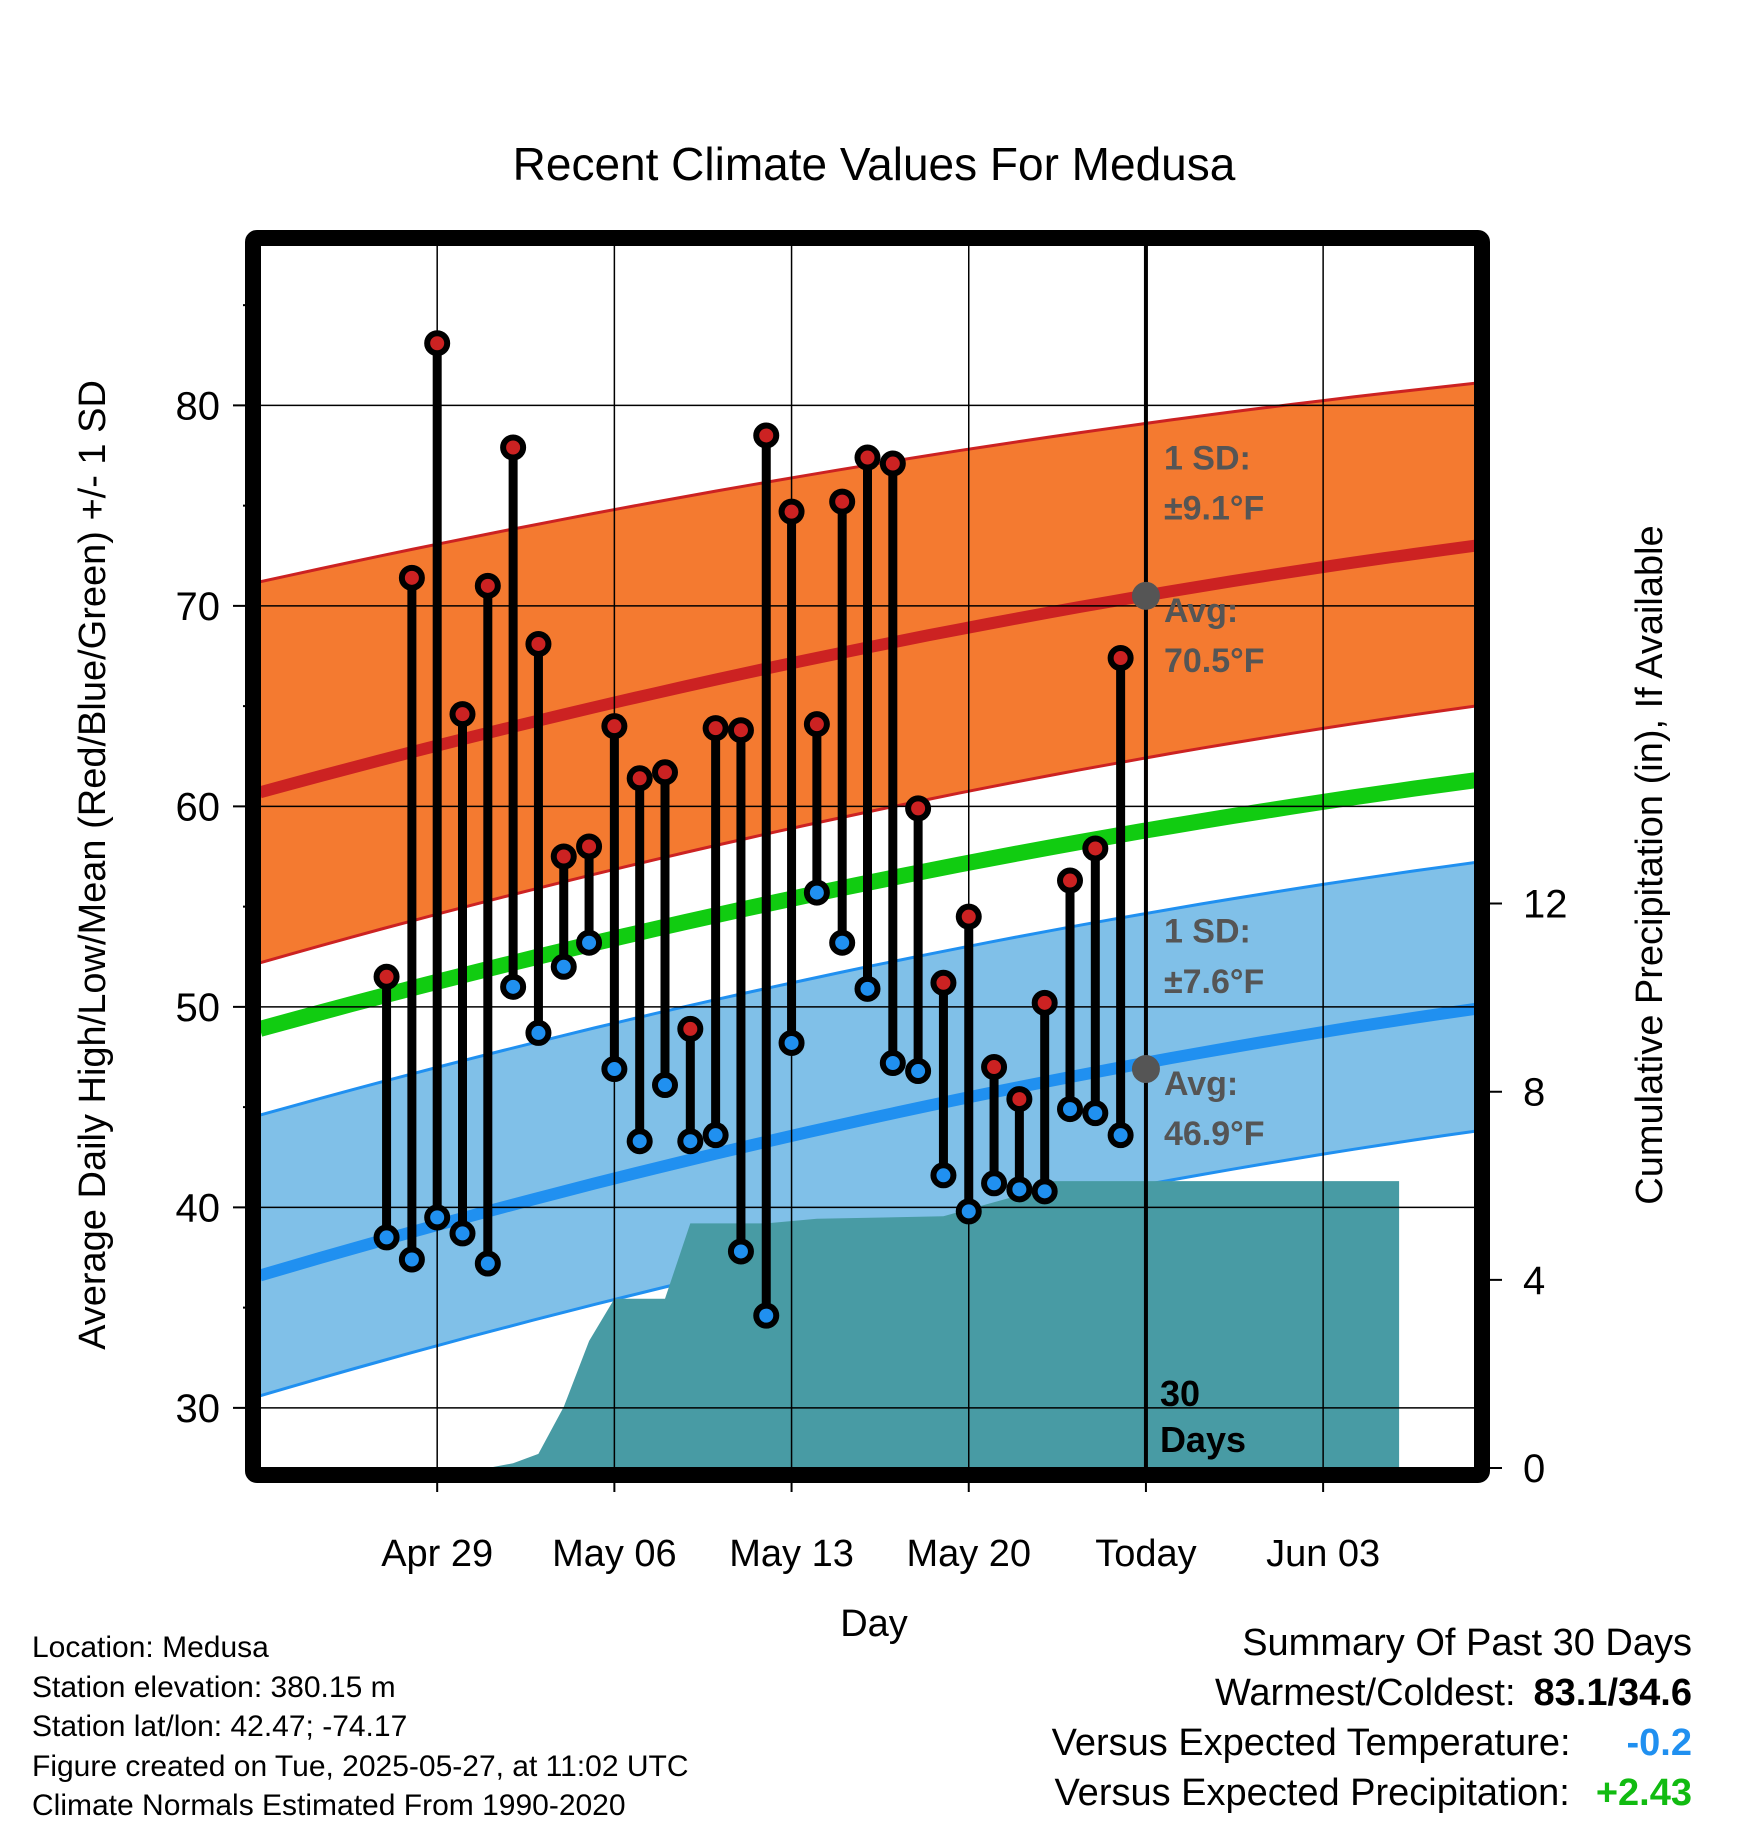 The height and width of the screenshot is (1828, 1748). I want to click on y-tick-label: 70, so click(198, 607).